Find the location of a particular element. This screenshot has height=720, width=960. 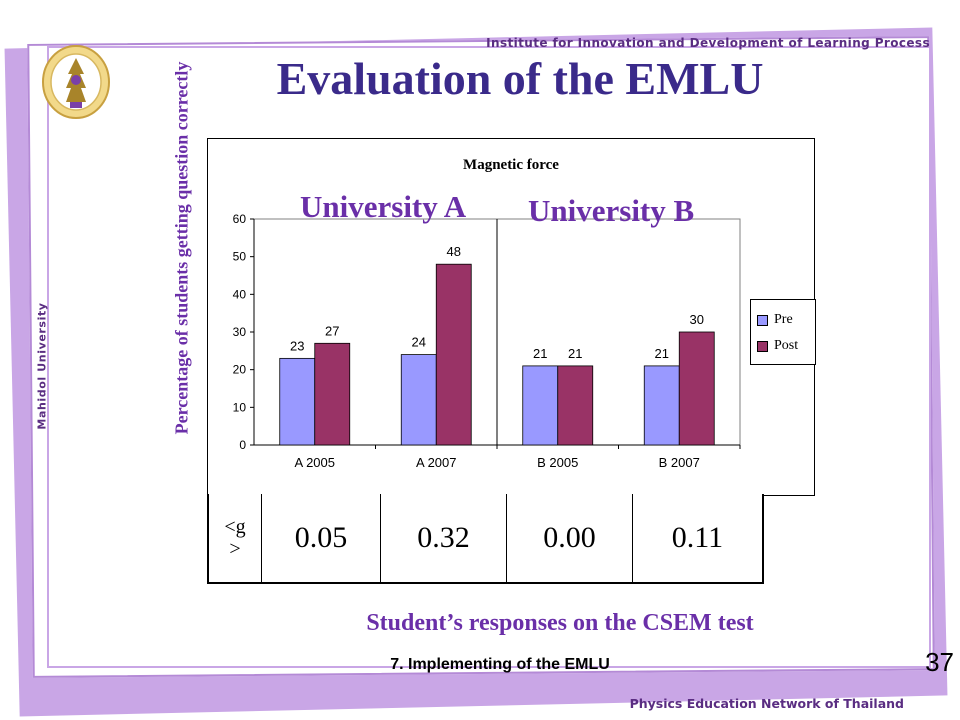

network-name: Physics Education Network of Thailand is located at coordinates (766, 703).